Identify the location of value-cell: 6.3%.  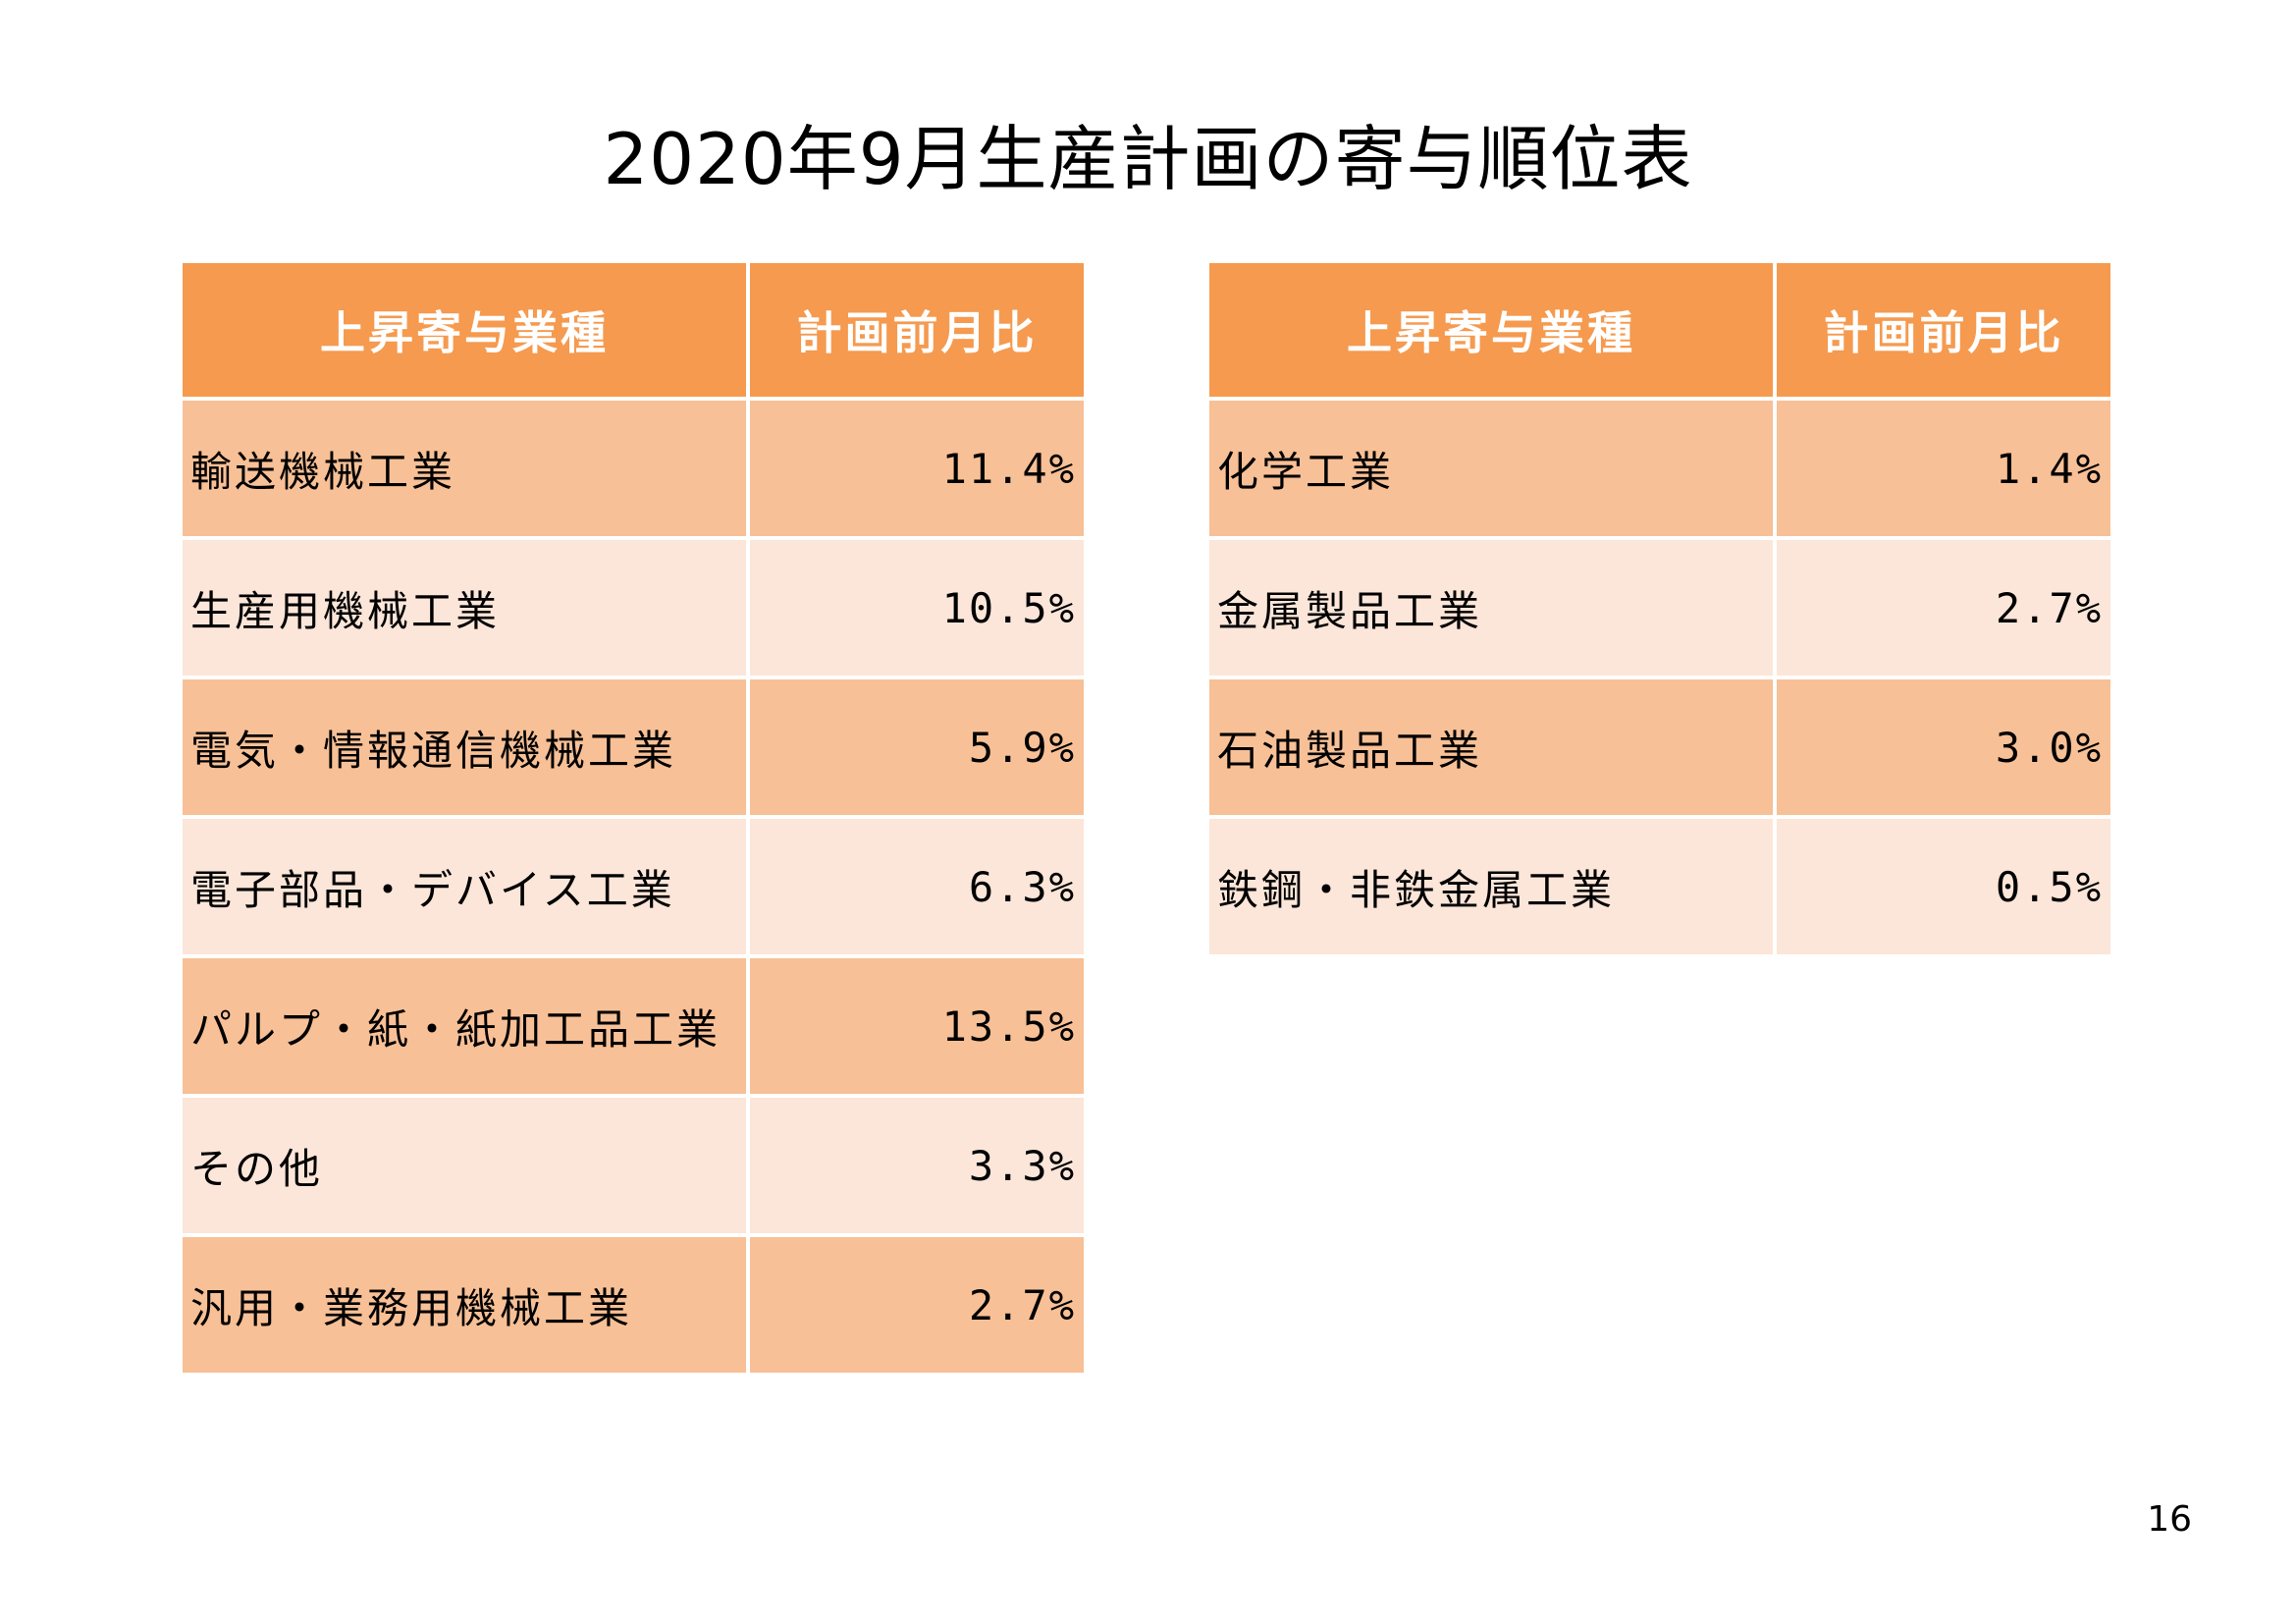
(917, 886).